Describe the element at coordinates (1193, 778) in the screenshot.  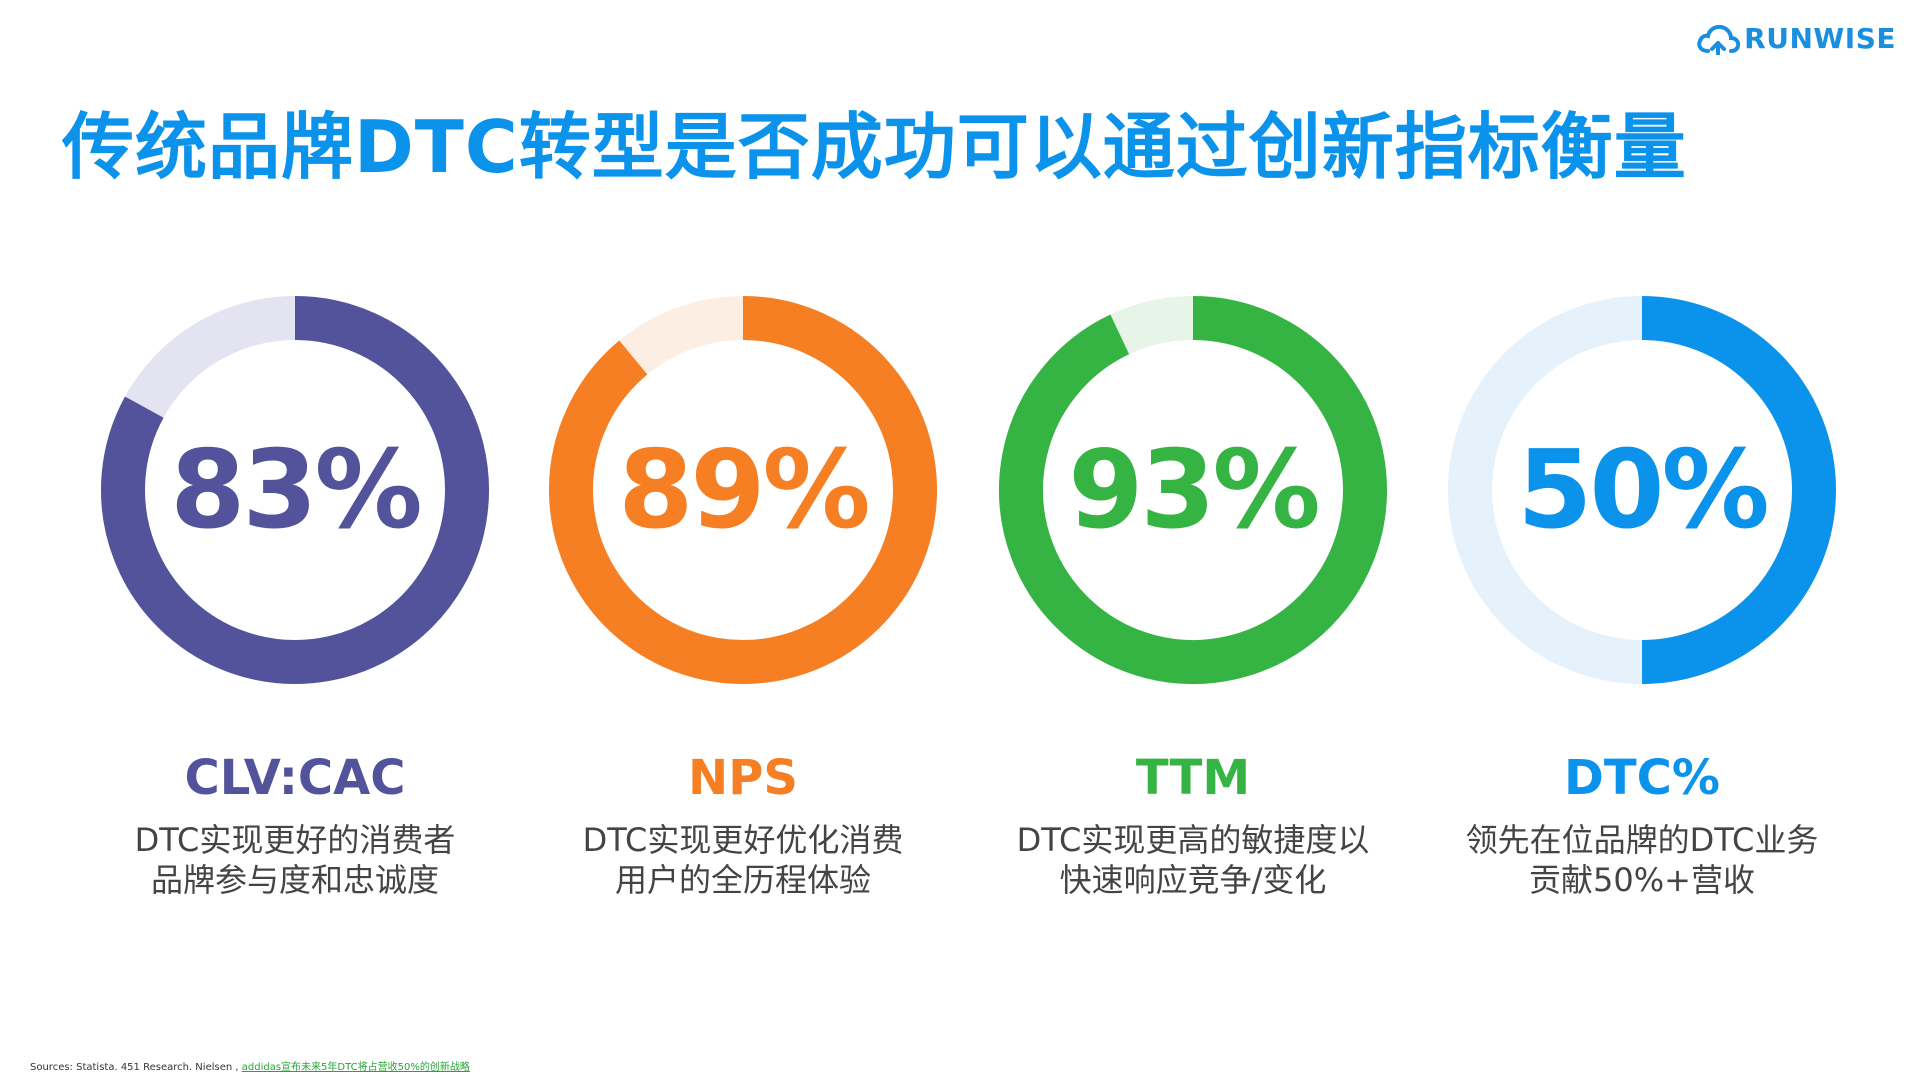
I see `metric-name: TTM` at that location.